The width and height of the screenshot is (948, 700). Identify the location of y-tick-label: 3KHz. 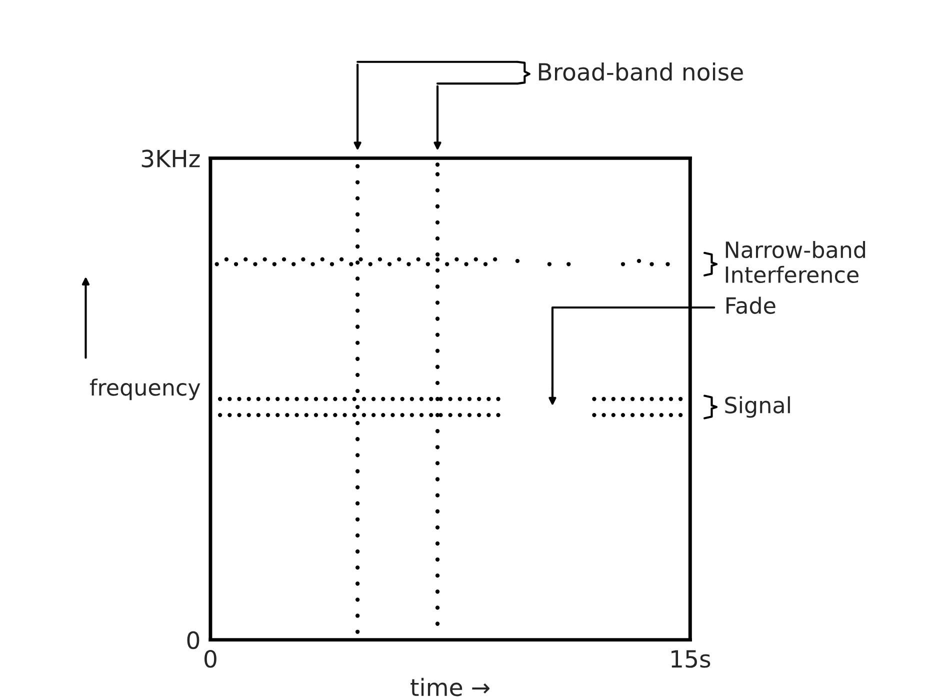
(171, 159).